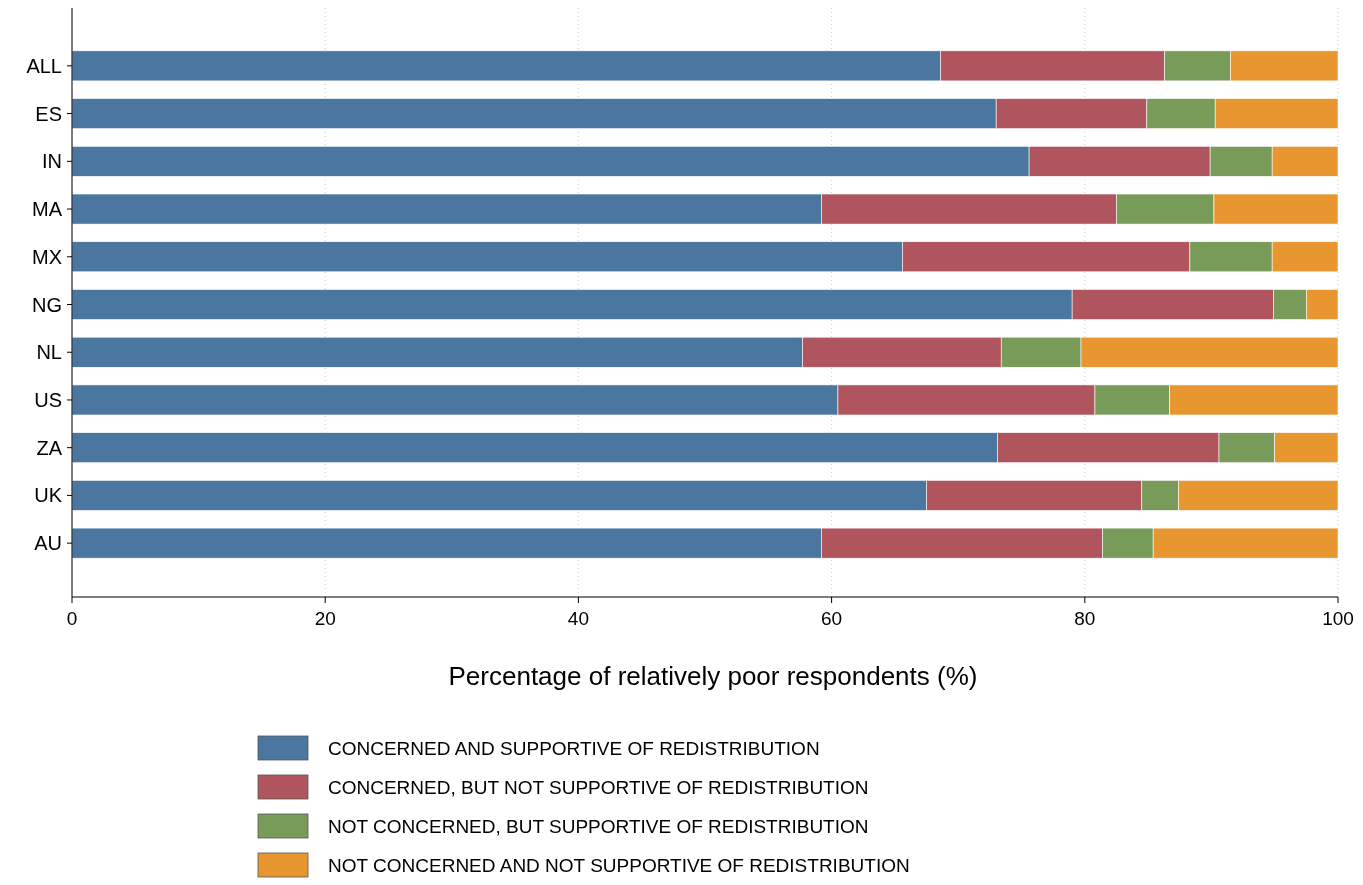  What do you see at coordinates (47, 209) in the screenshot?
I see `y-tick-label: MA` at bounding box center [47, 209].